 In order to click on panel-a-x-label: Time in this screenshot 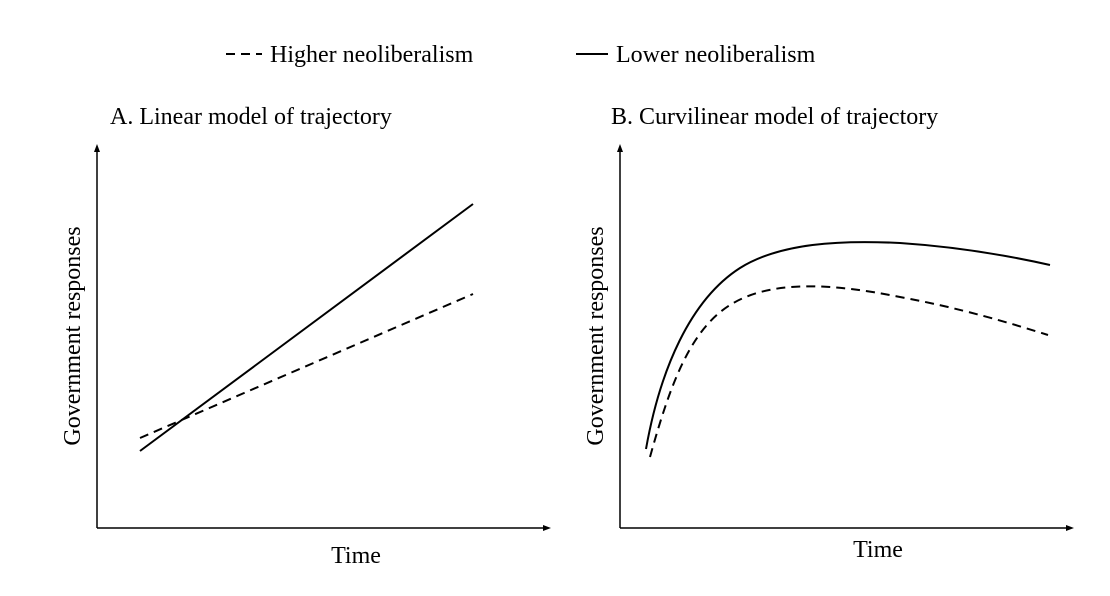, I will do `click(356, 556)`.